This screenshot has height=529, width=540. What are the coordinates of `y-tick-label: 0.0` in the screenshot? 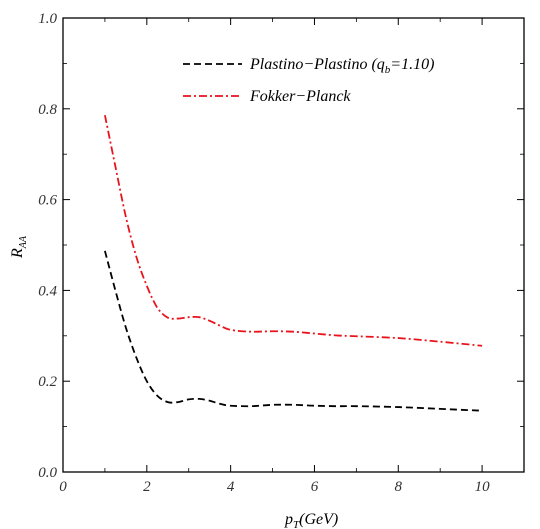 It's located at (47, 473).